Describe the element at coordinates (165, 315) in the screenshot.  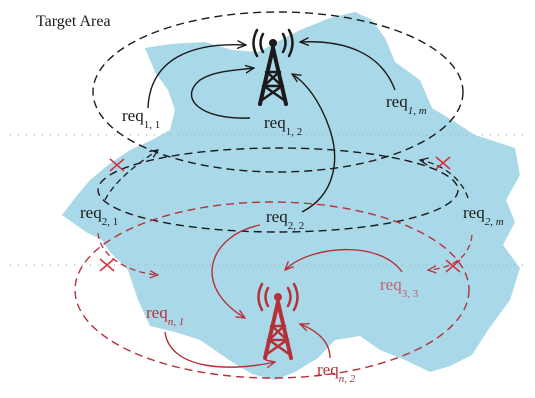
I see `label-req-n-1: reqn, 1` at that location.